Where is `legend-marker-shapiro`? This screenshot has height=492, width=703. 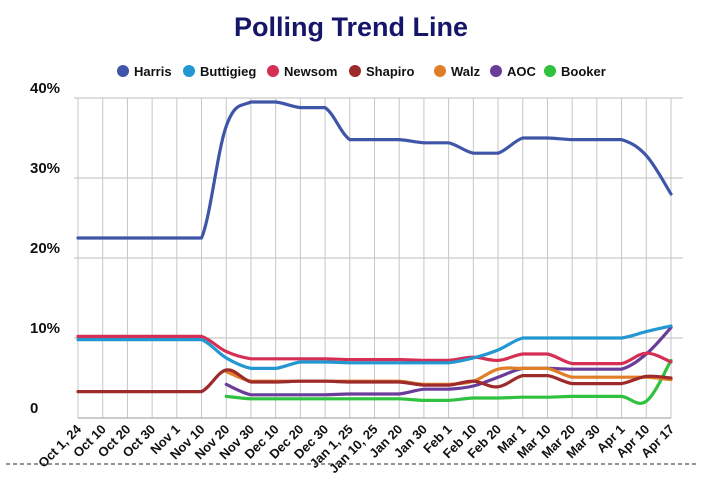 legend-marker-shapiro is located at coordinates (355, 71).